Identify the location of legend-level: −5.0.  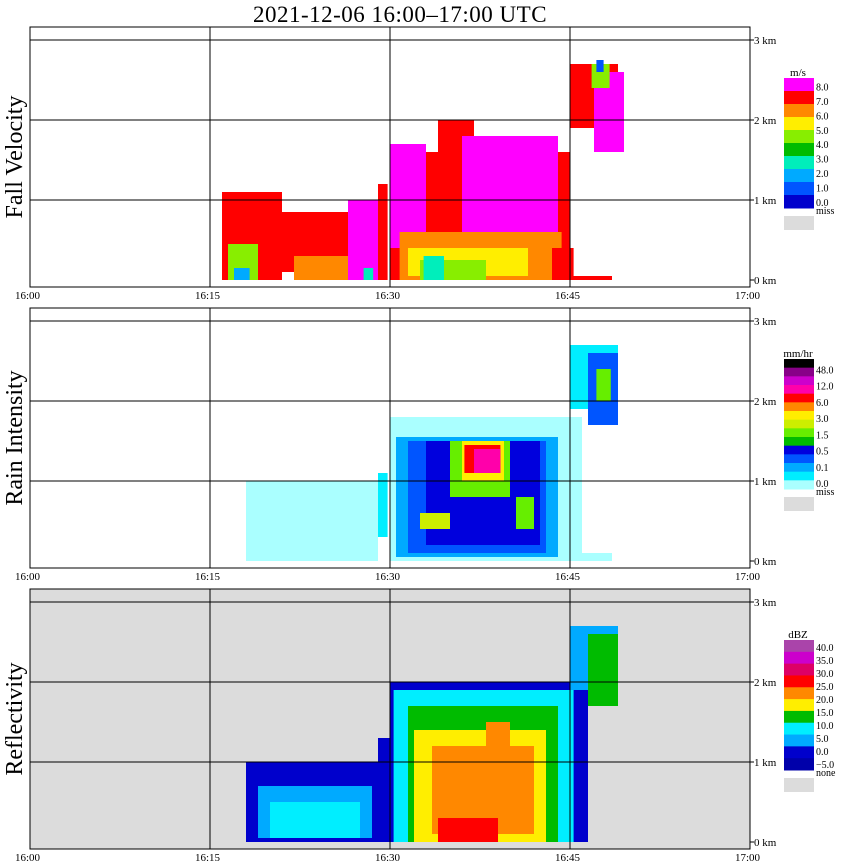
(825, 765).